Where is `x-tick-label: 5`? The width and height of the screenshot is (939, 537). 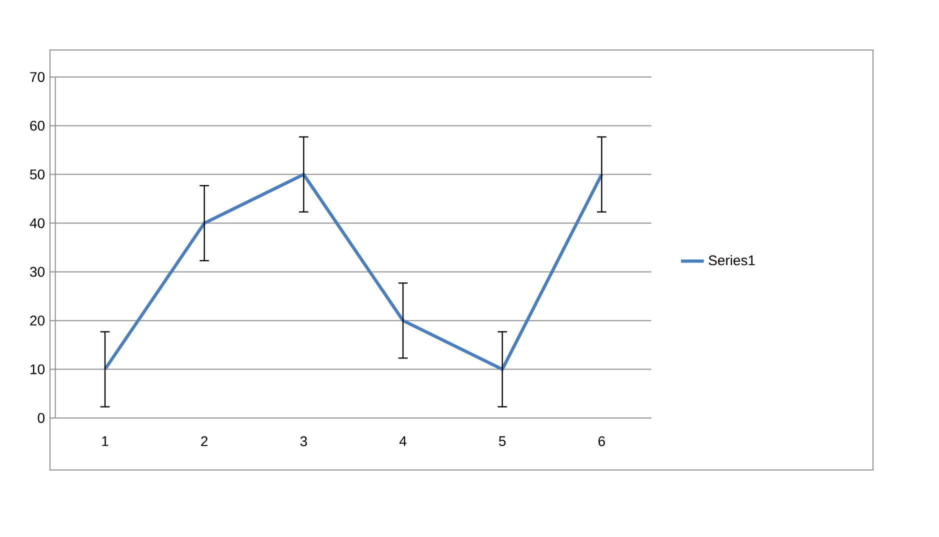 x-tick-label: 5 is located at coordinates (502, 441).